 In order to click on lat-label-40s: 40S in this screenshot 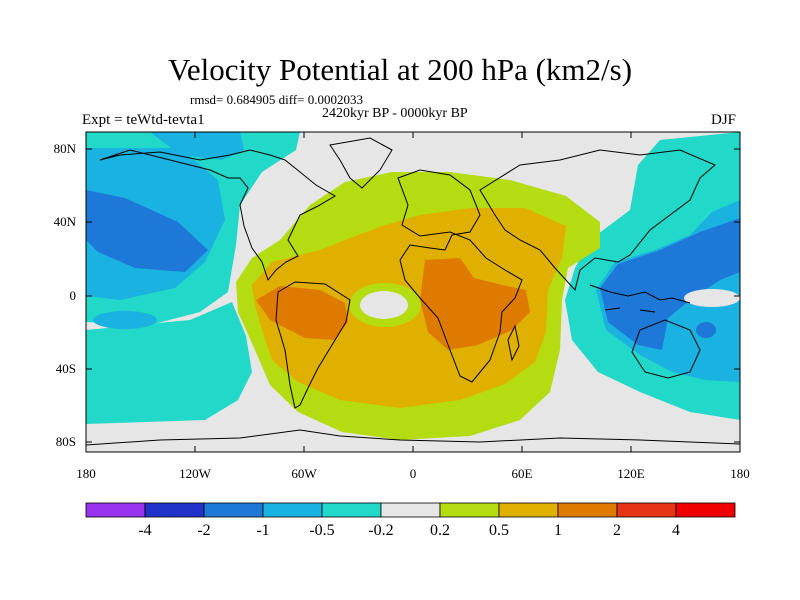, I will do `click(65, 368)`.